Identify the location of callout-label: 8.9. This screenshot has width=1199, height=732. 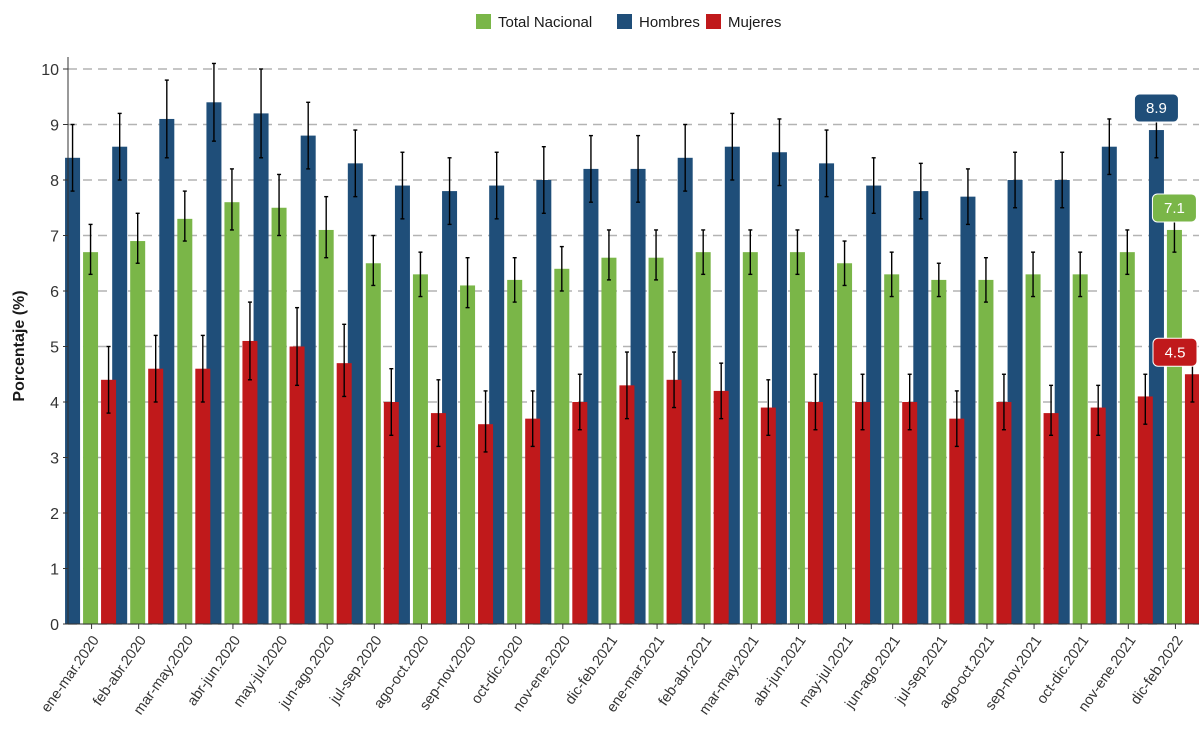
(1156, 108).